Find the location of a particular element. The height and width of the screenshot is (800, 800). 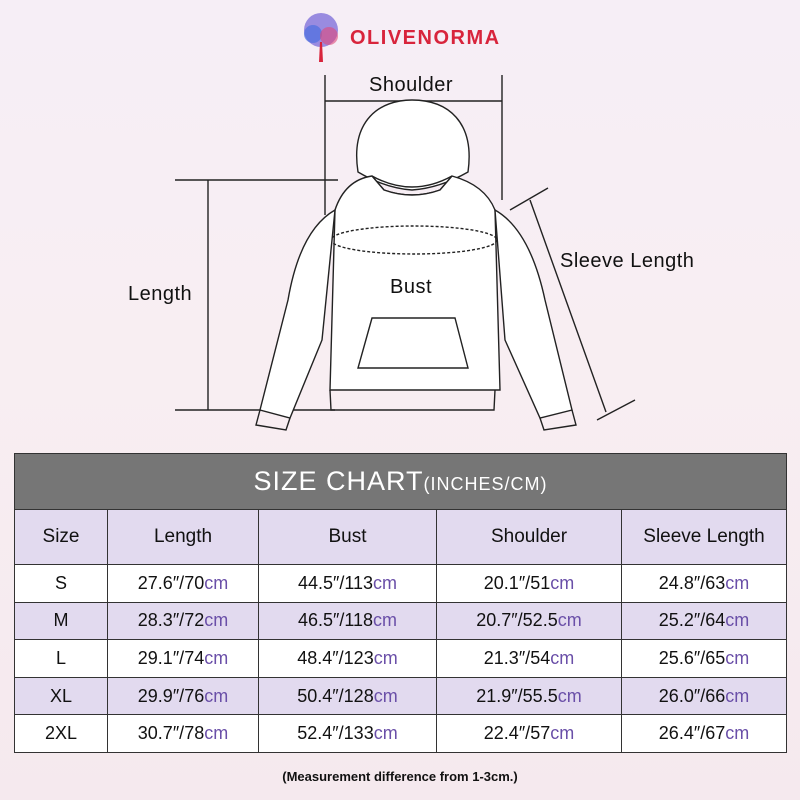

measurement-cell: 29.9″/76cm is located at coordinates (183, 696).